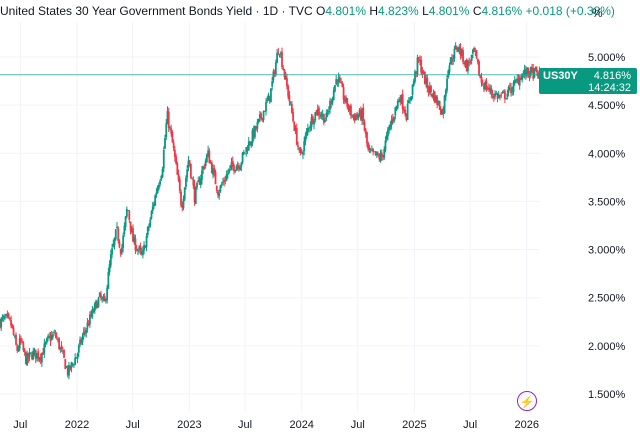  Describe the element at coordinates (502, 11) in the screenshot. I see `legend-close-value: 4.816%` at that location.